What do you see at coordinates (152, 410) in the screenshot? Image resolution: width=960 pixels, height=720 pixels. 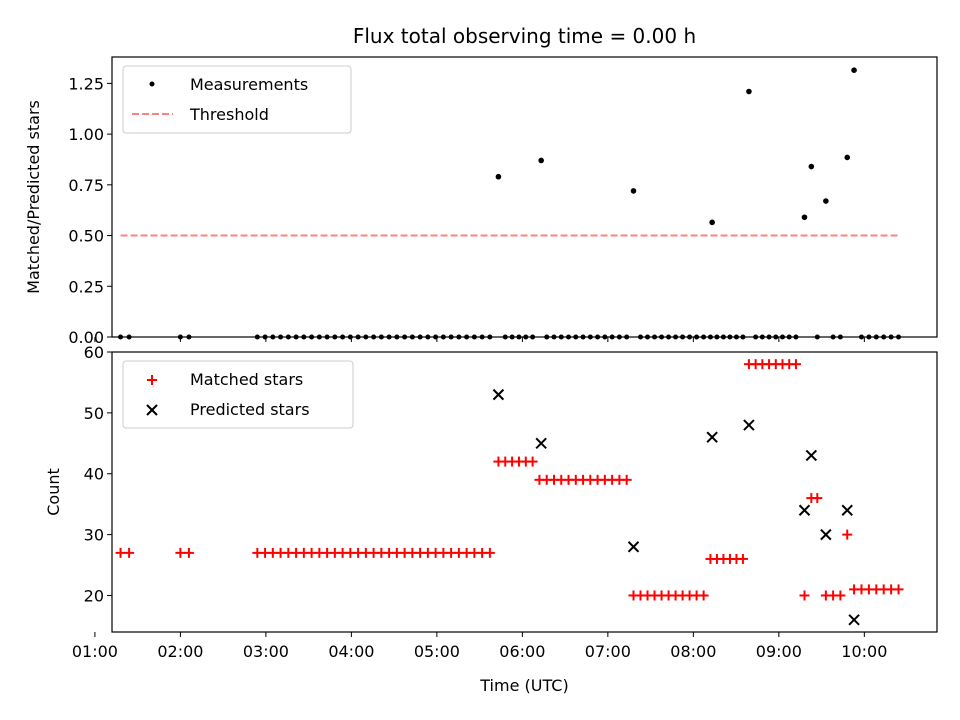 I see `legend-predicted-marker` at bounding box center [152, 410].